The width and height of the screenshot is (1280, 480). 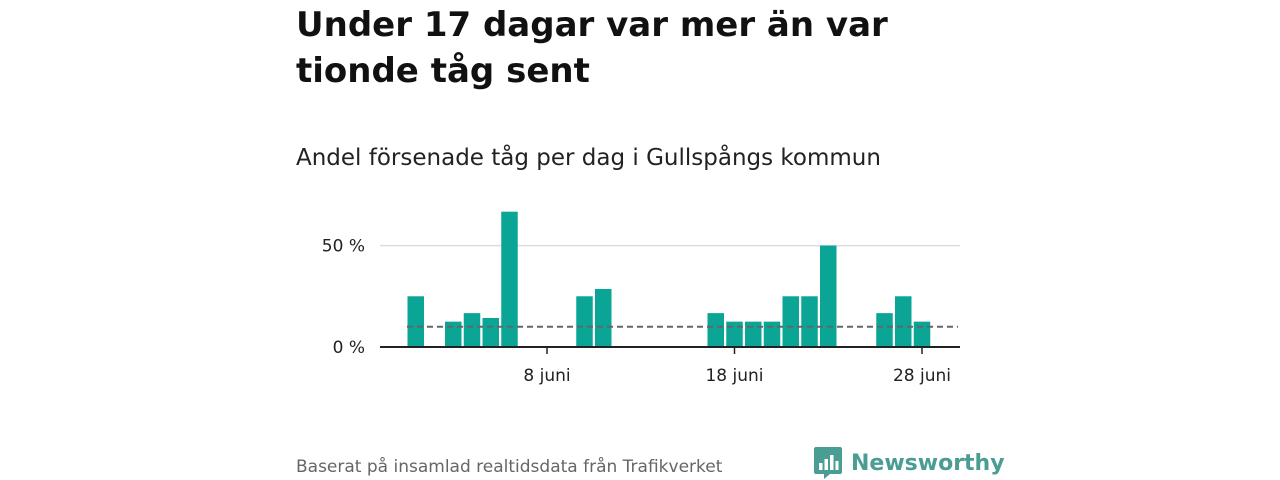 I want to click on bars, so click(x=682, y=279).